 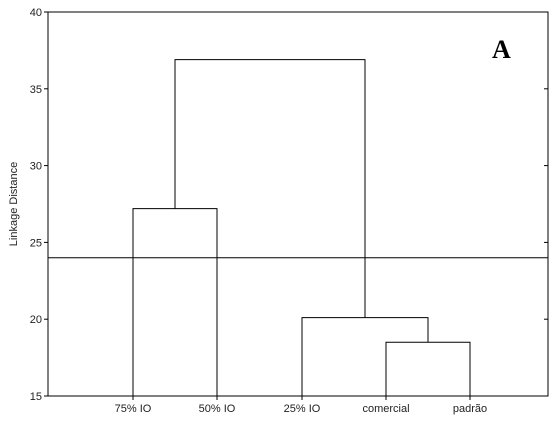 I want to click on leaf-label: comercial, so click(x=385, y=409).